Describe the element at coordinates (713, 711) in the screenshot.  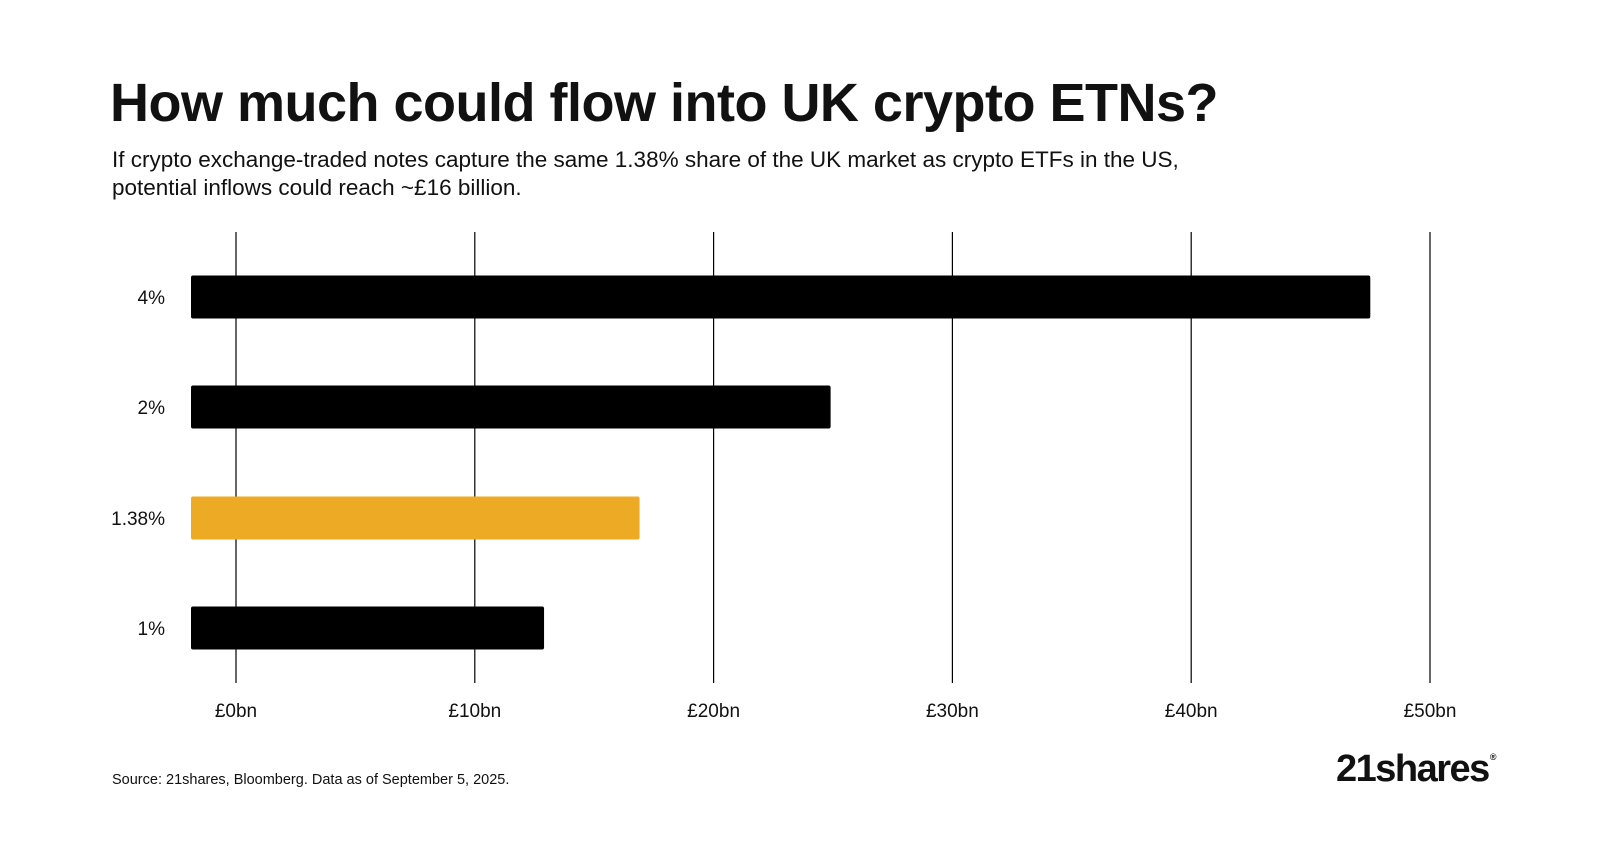
I see `x-tick-label-2: £20bn` at that location.